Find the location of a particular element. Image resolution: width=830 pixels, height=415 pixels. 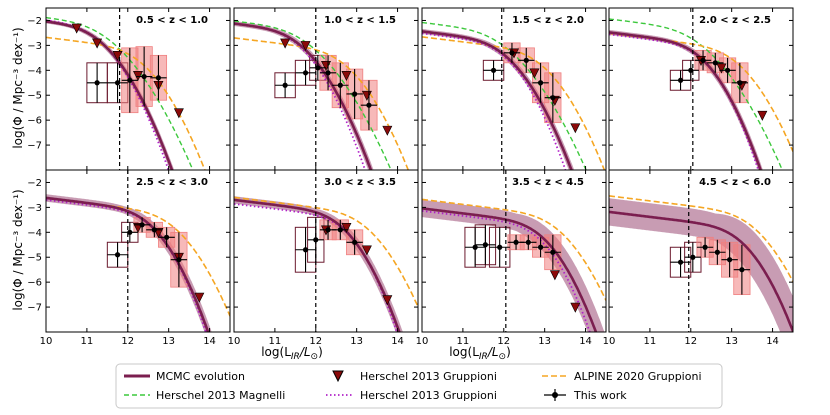

panel-8: 10 11 12 13 14 4.5 < z < 6.0 is located at coordinates (698, 258).